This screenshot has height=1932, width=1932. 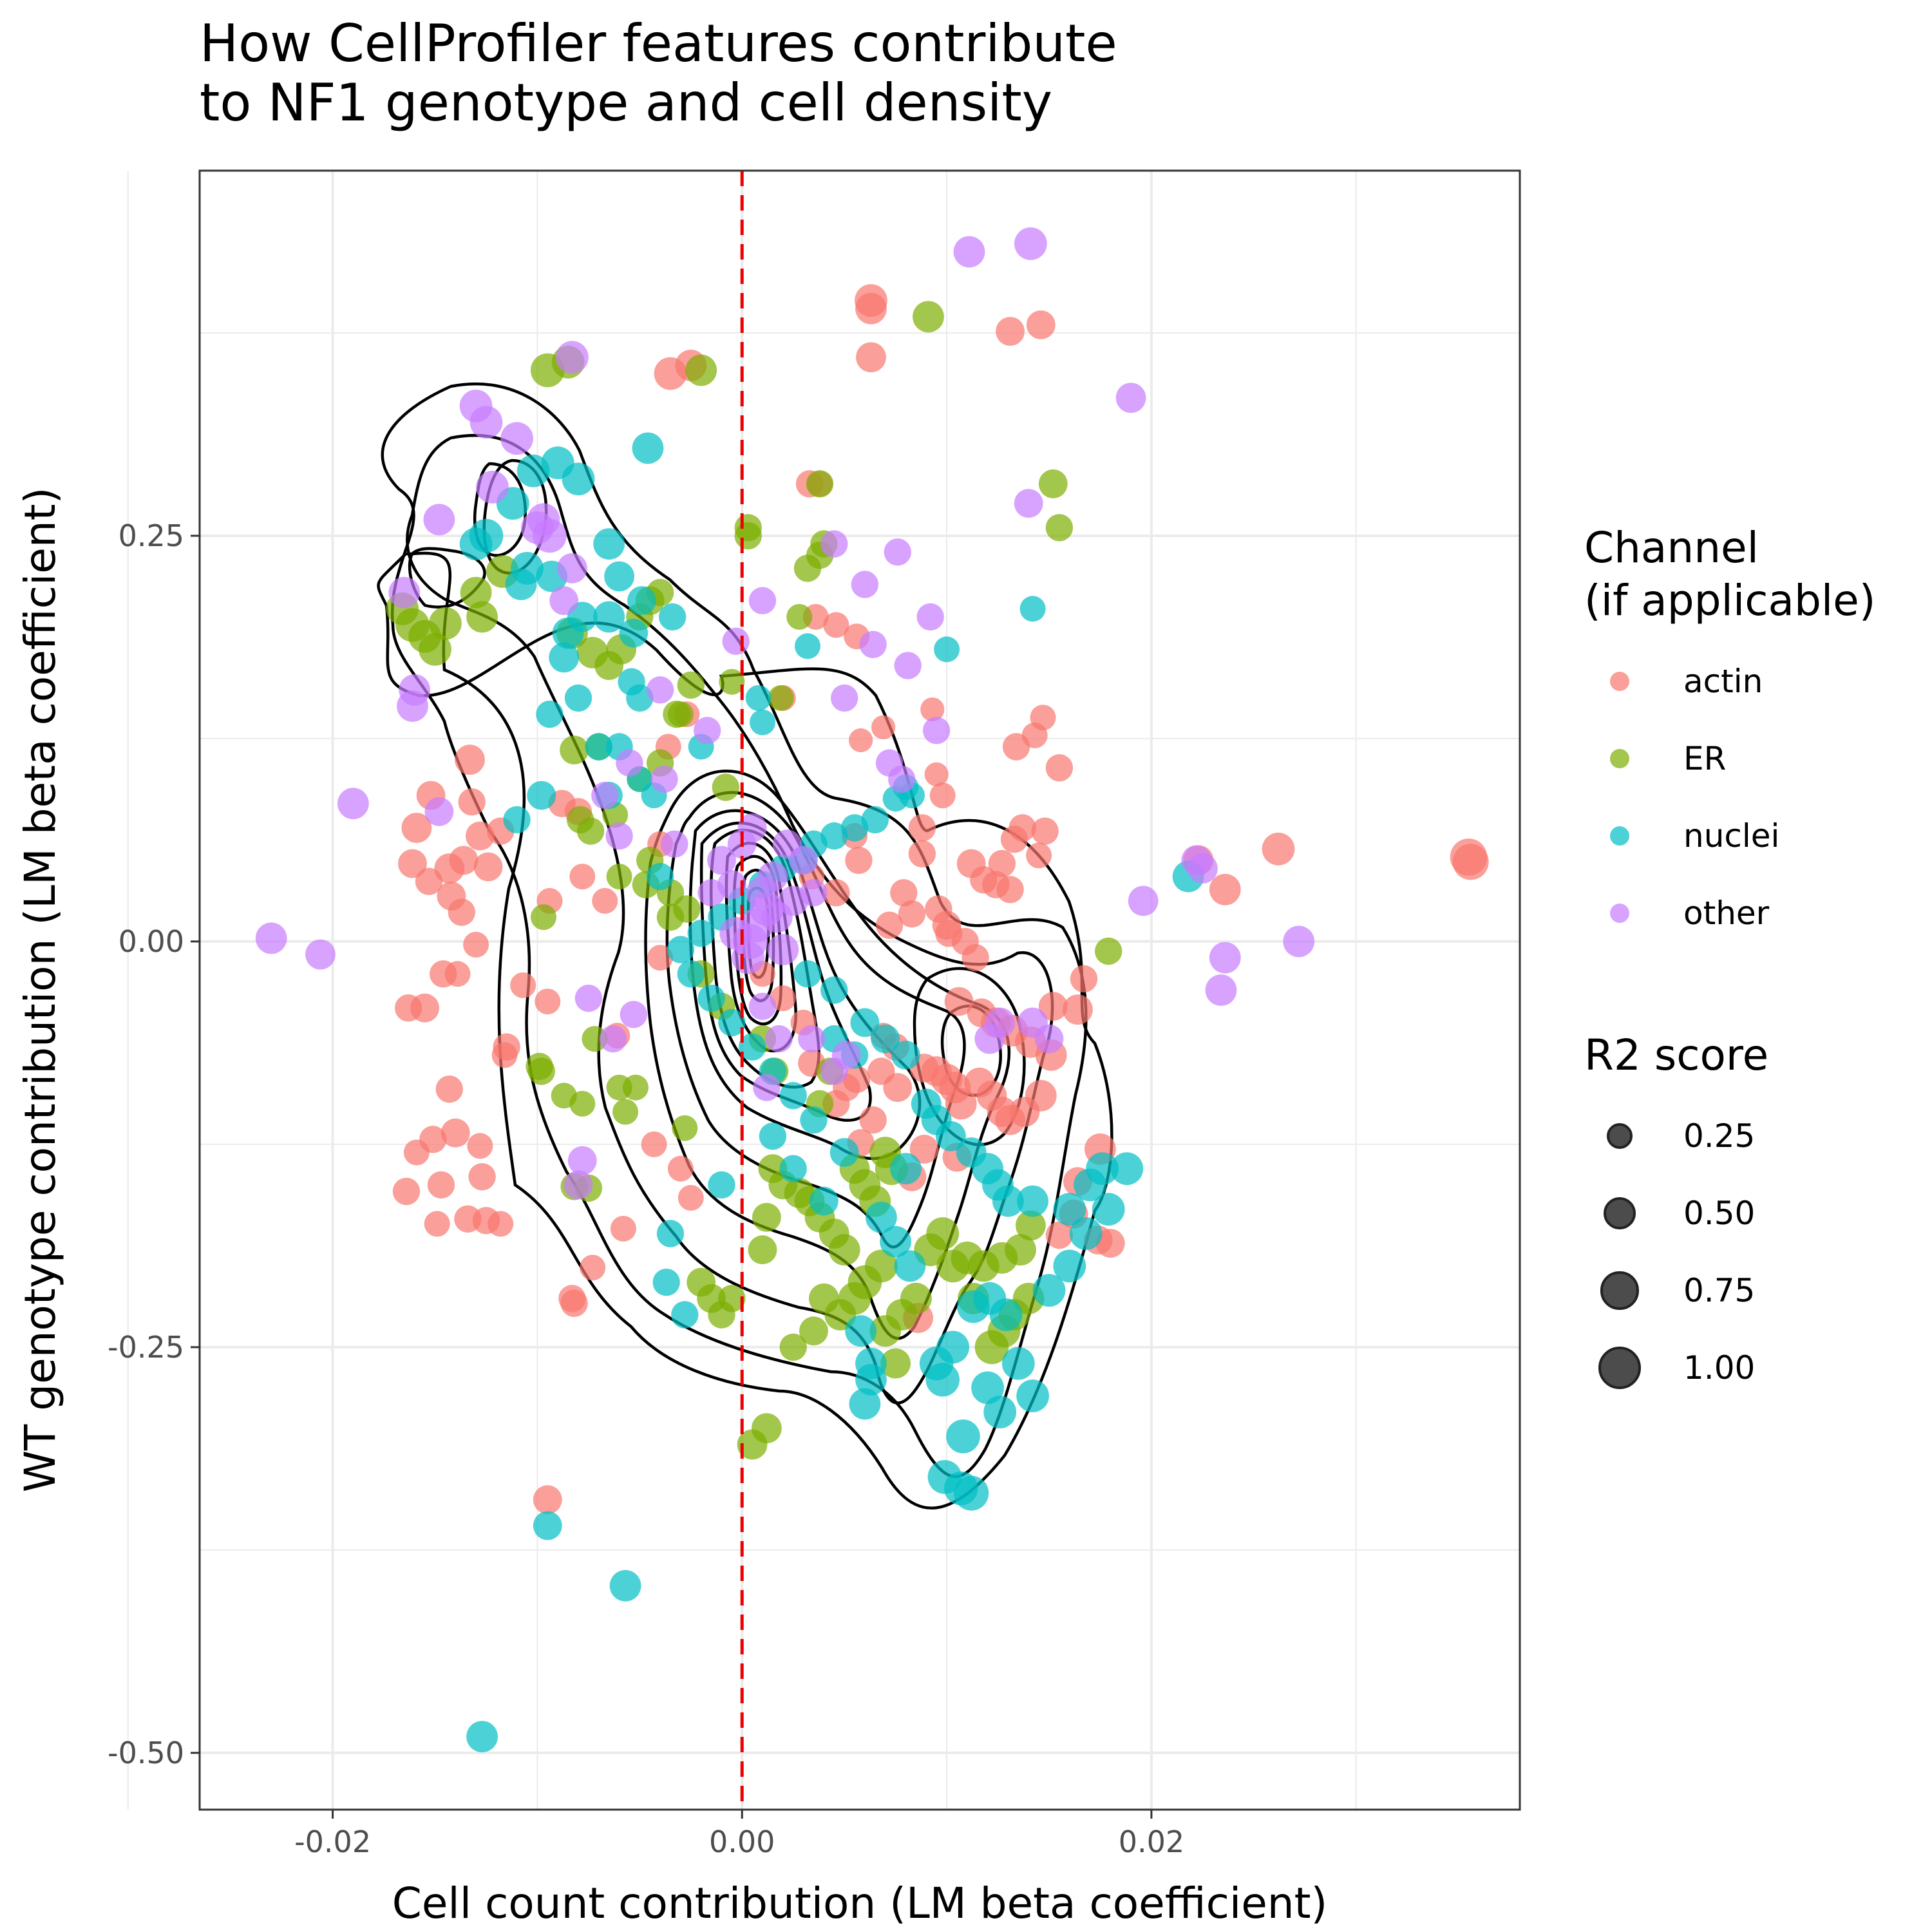 I want to click on legend-item-actin: actin, so click(x=1730, y=682).